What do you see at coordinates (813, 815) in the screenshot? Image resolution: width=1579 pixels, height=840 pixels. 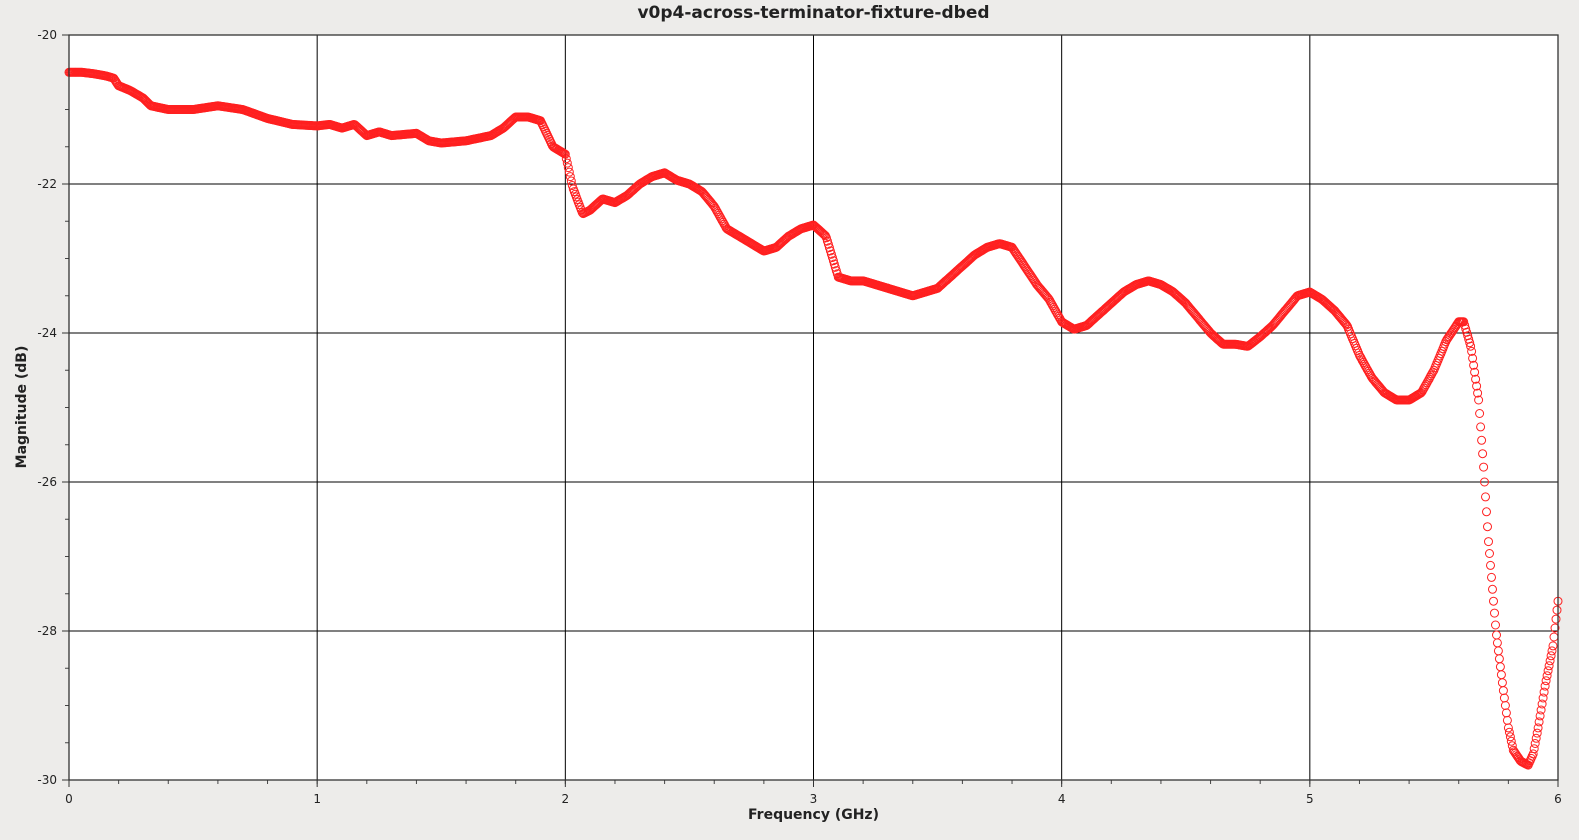 I see `x-axis-label: Frequency (GHz)` at bounding box center [813, 815].